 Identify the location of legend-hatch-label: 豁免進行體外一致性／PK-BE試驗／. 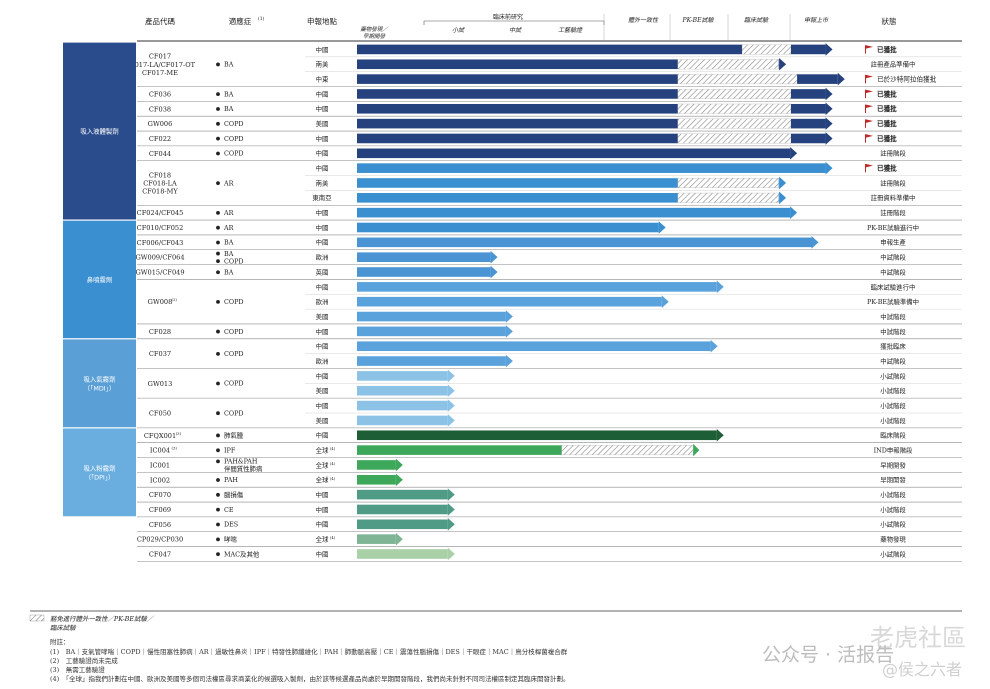
(102, 619).